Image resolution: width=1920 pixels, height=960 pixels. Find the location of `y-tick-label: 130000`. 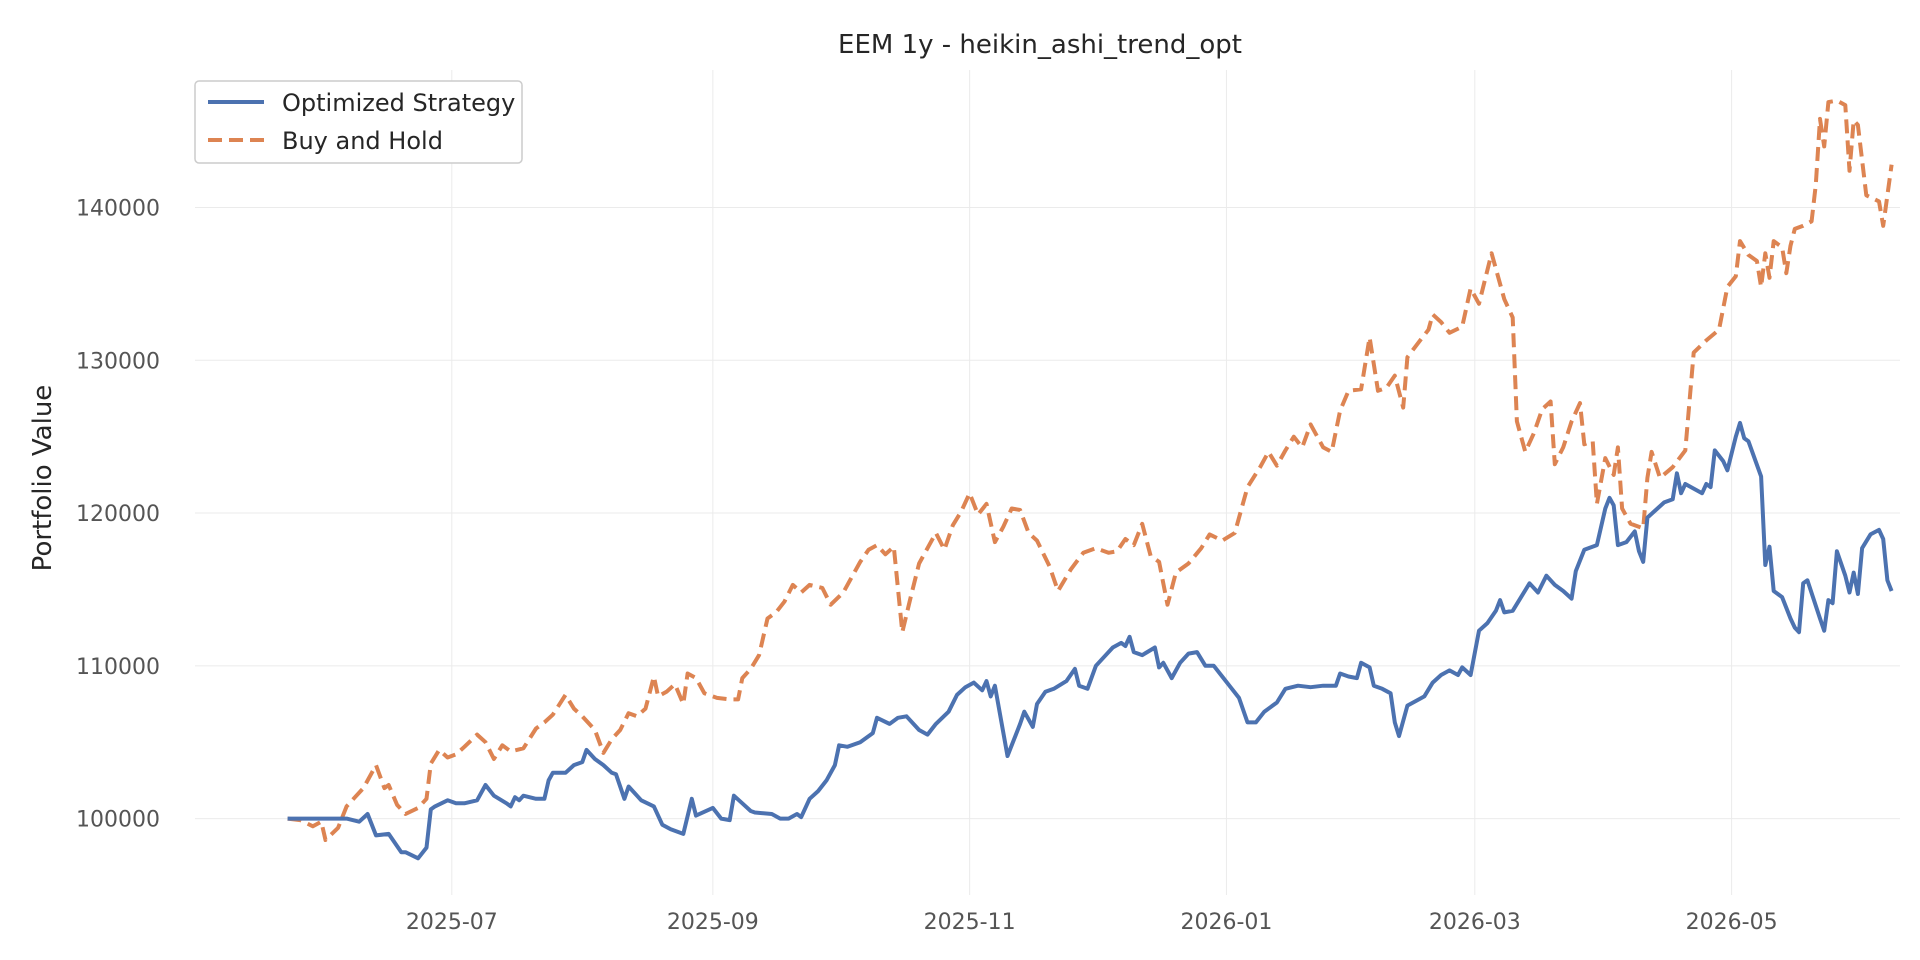

y-tick-label: 130000 is located at coordinates (118, 361).